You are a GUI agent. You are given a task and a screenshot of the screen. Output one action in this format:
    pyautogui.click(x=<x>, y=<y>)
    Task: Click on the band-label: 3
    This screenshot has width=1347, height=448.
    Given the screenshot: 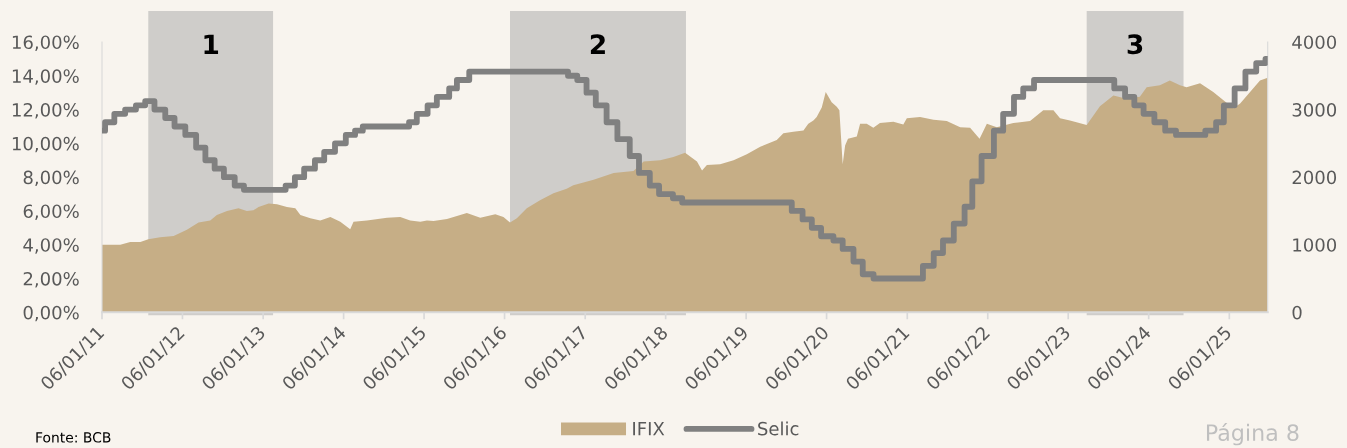 What is the action you would take?
    pyautogui.click(x=1135, y=44)
    